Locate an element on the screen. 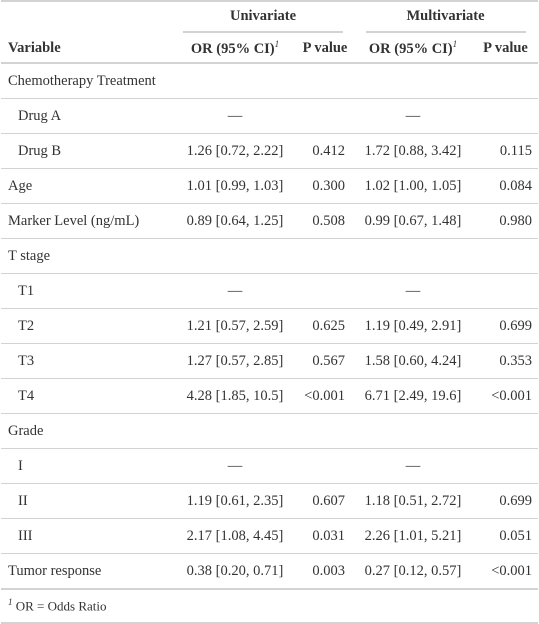  multivariate-p-cell: 0.980 is located at coordinates (505, 221).